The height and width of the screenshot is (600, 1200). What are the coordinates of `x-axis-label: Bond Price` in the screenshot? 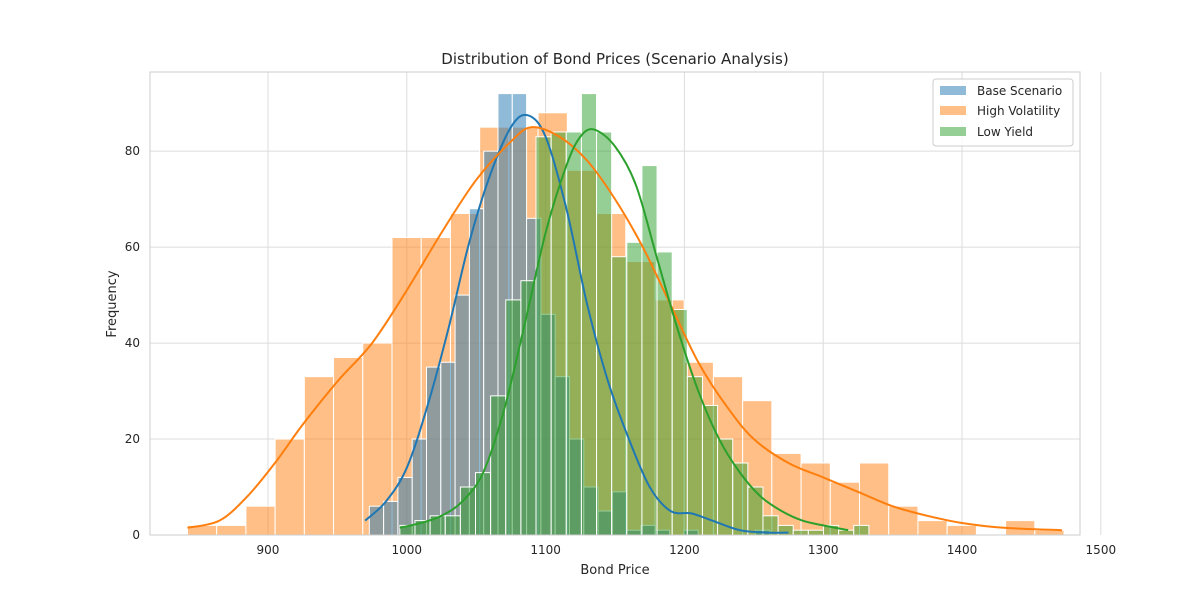 It's located at (614, 570).